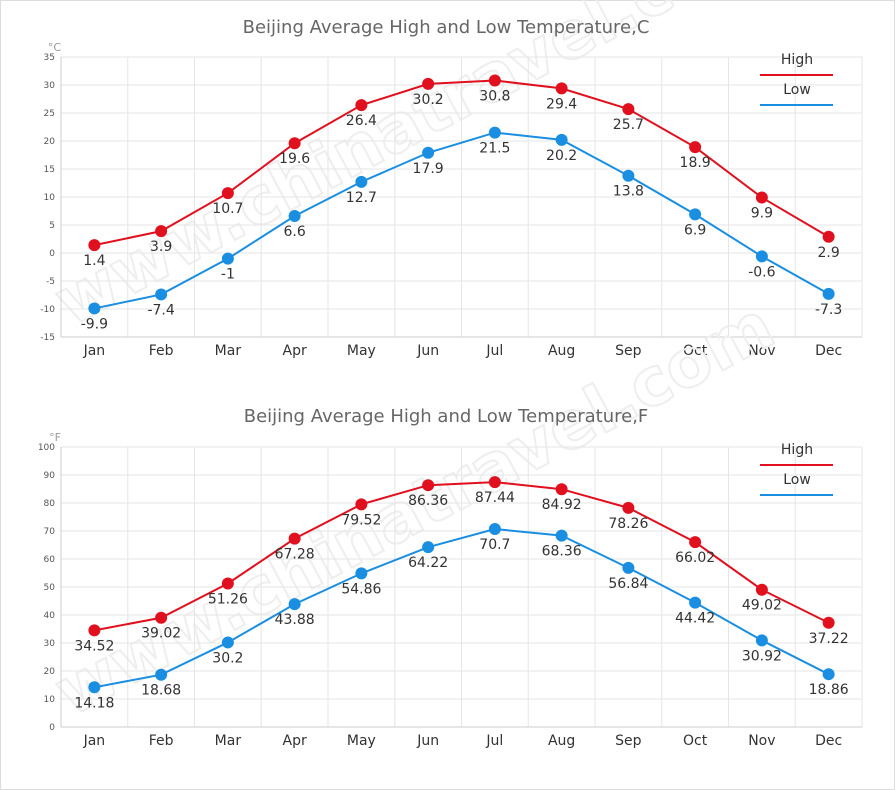 The image size is (895, 790). Describe the element at coordinates (494, 741) in the screenshot. I see `x-tick-label: Jul` at that location.